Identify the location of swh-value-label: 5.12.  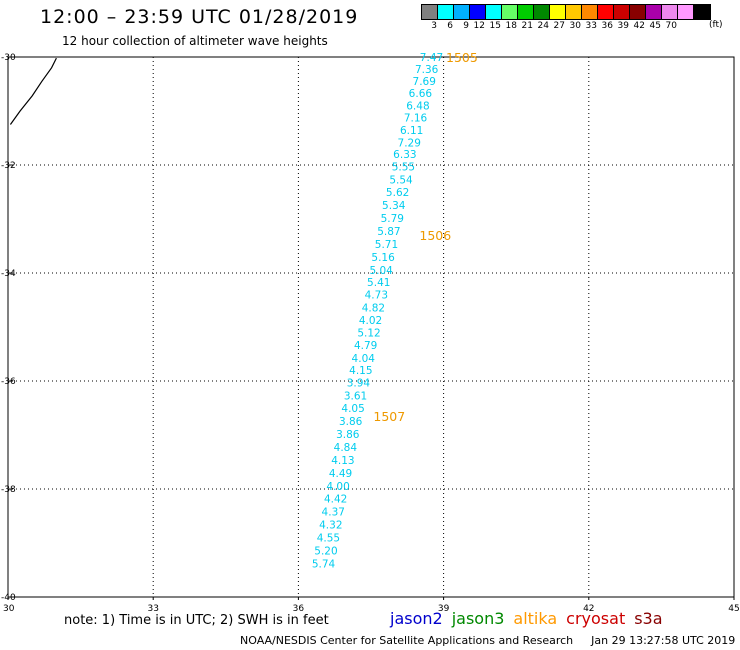
(368, 333).